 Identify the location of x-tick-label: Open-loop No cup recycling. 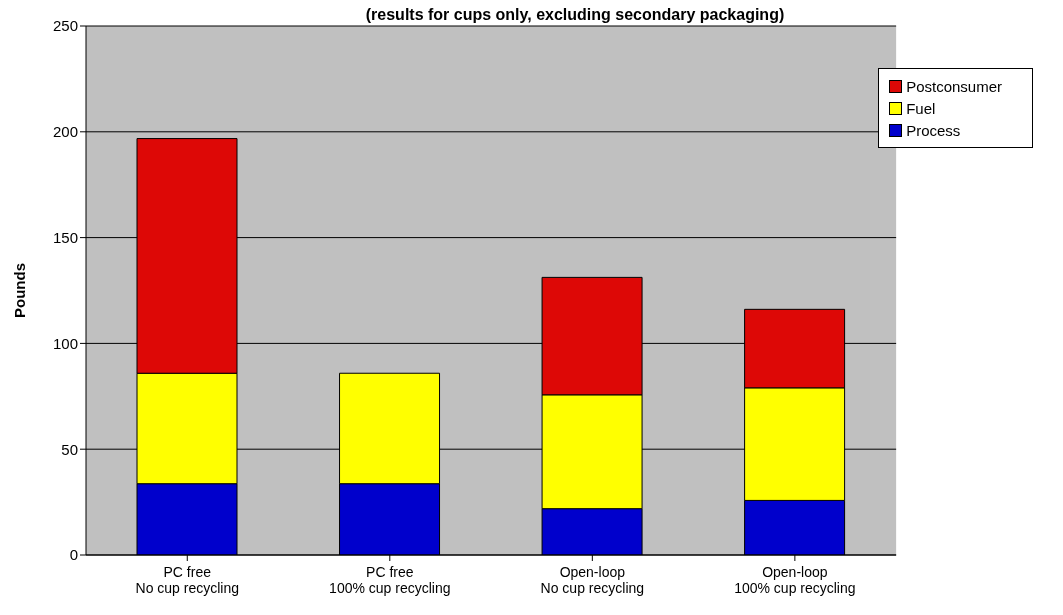
(592, 580).